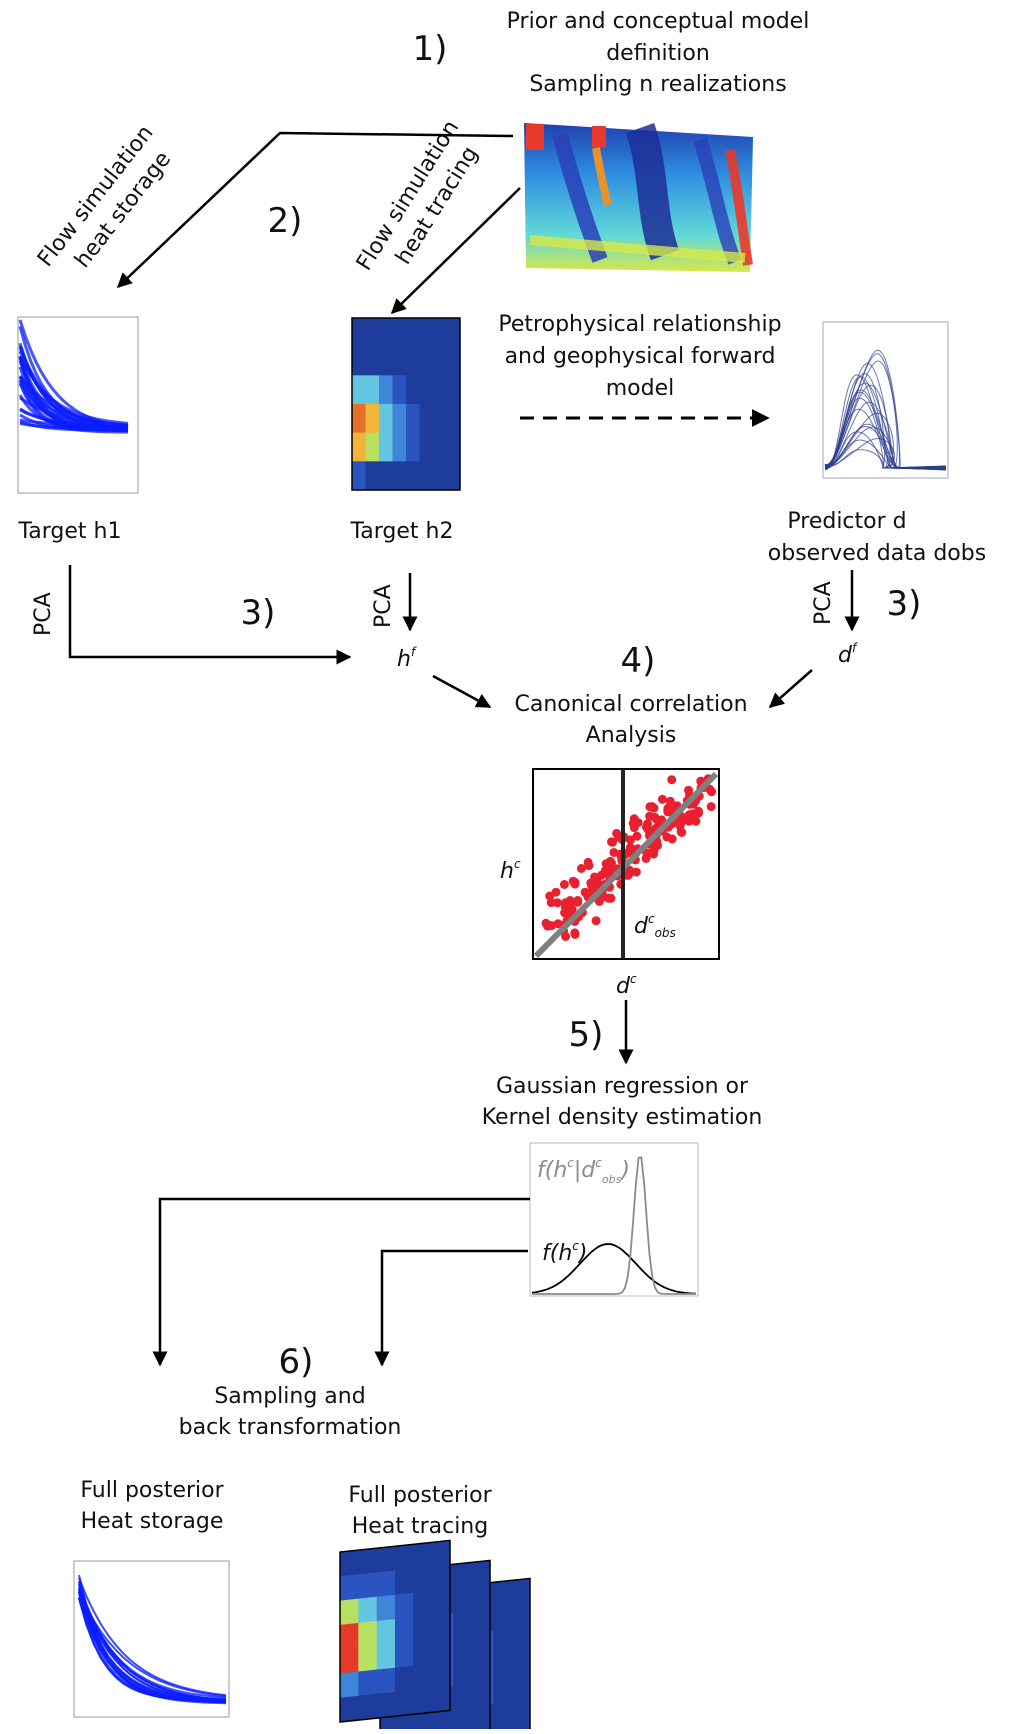  I want to click on step-1-line-2: definition, so click(658, 53).